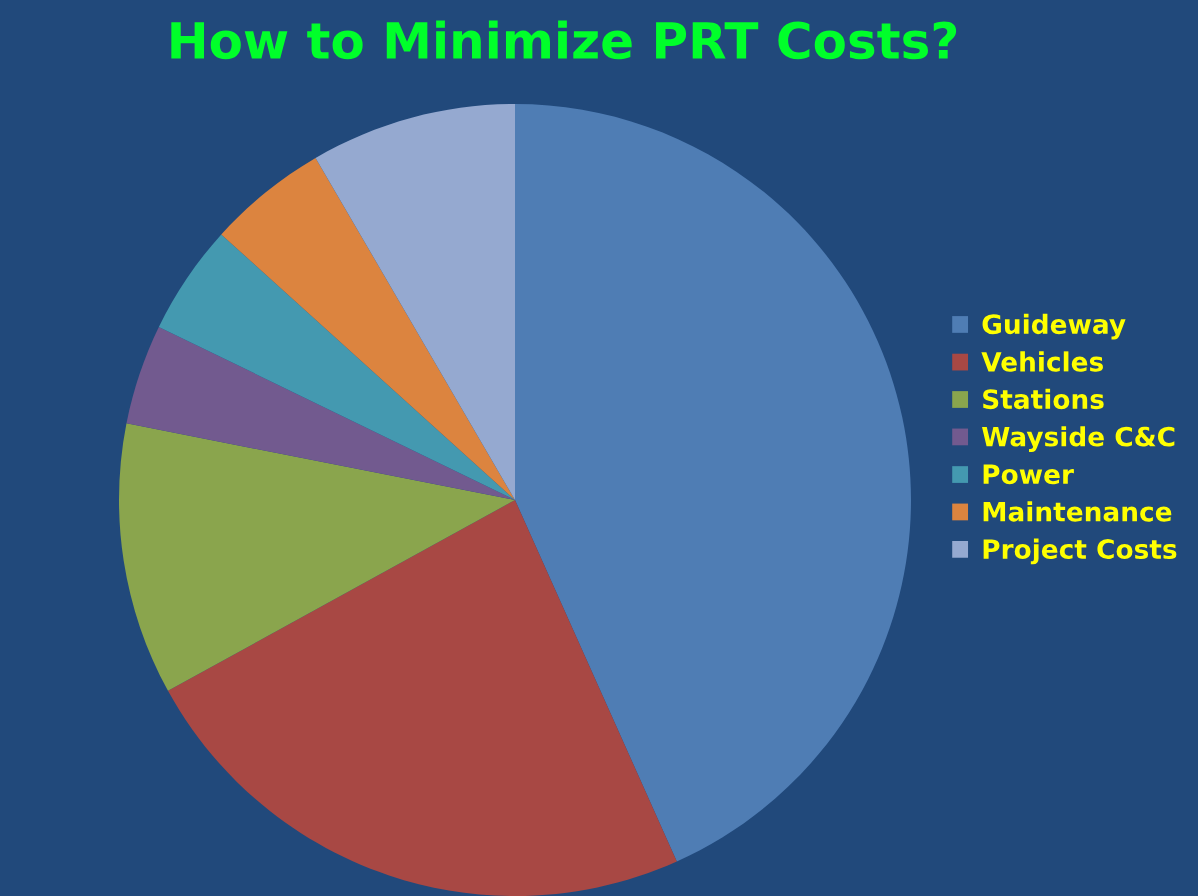 The image size is (1198, 896). I want to click on chart-title: How to Minimize PRT Costs?, so click(564, 40).